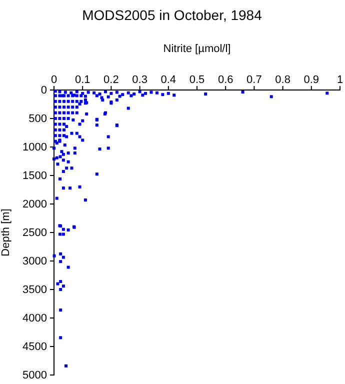  Describe the element at coordinates (34, 233) in the screenshot. I see `y-tick-label: 2500` at that location.